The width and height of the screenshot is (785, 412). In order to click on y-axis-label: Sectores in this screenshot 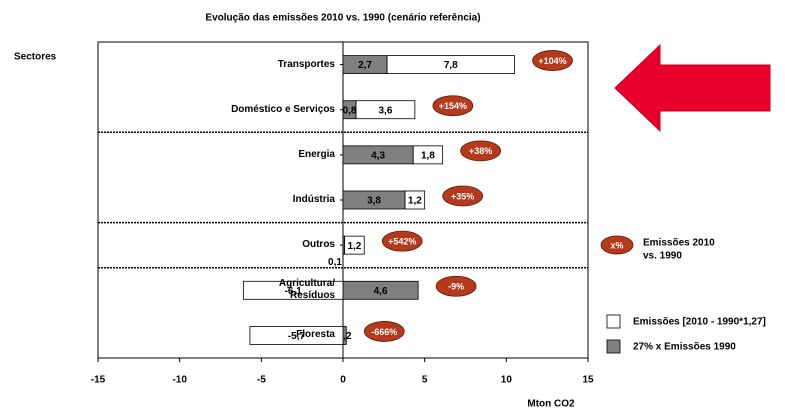, I will do `click(35, 57)`.